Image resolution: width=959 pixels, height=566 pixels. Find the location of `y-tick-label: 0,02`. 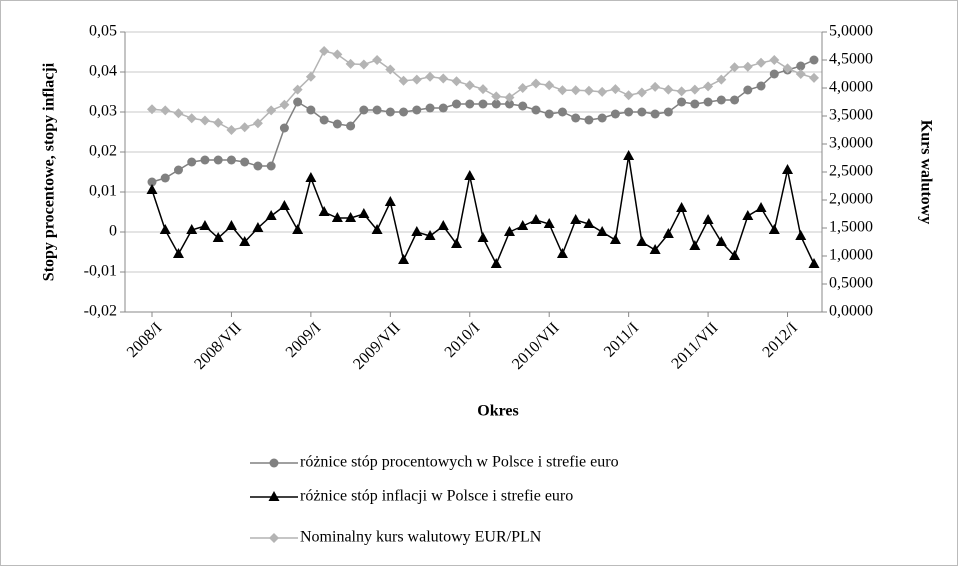

y-tick-label: 0,02 is located at coordinates (103, 151).